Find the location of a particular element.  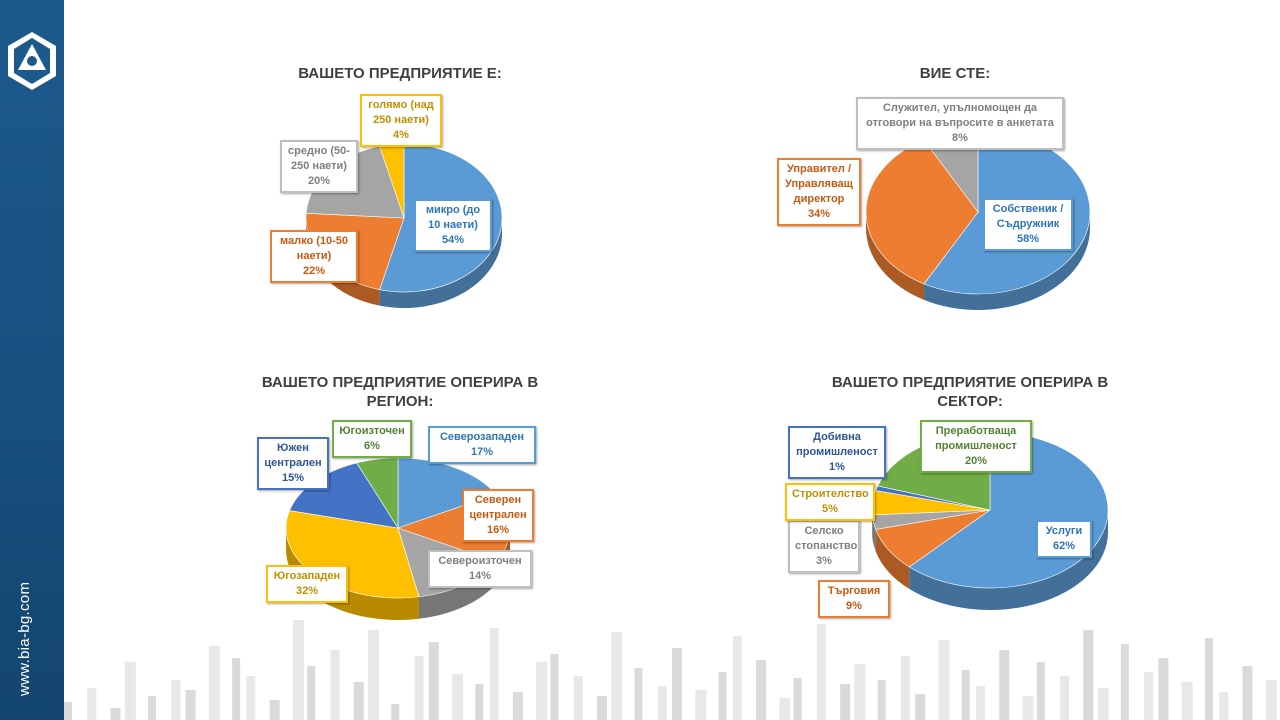

data-label-medium: средно (50- 250 наети) 20% is located at coordinates (319, 166).